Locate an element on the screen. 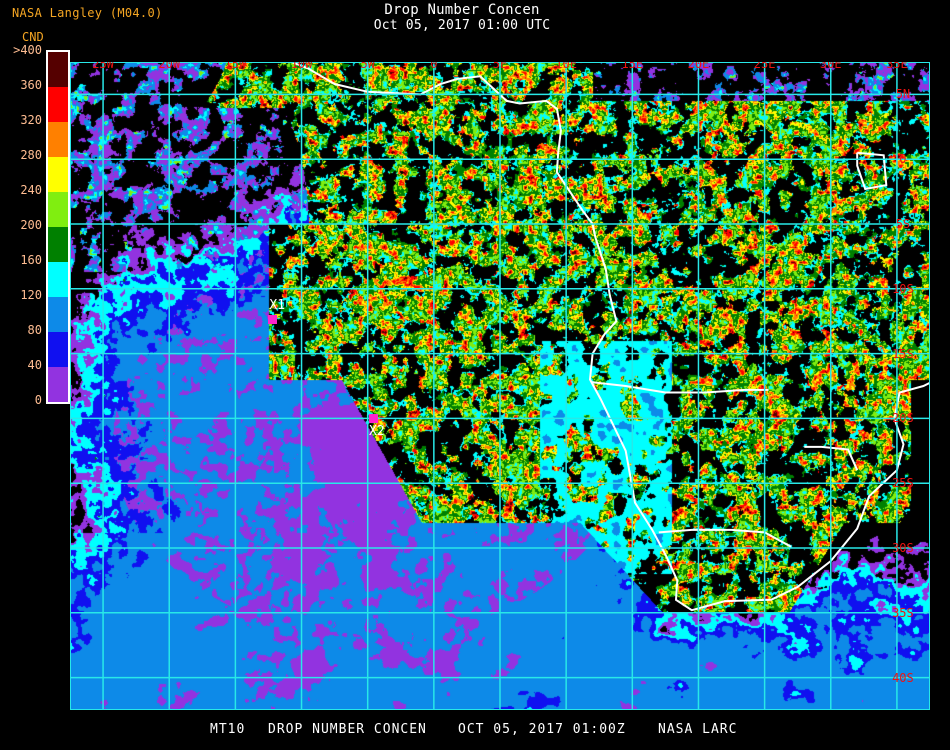 Image resolution: width=950 pixels, height=750 pixels. colorbar-tick-8: 80 is located at coordinates (34, 330).